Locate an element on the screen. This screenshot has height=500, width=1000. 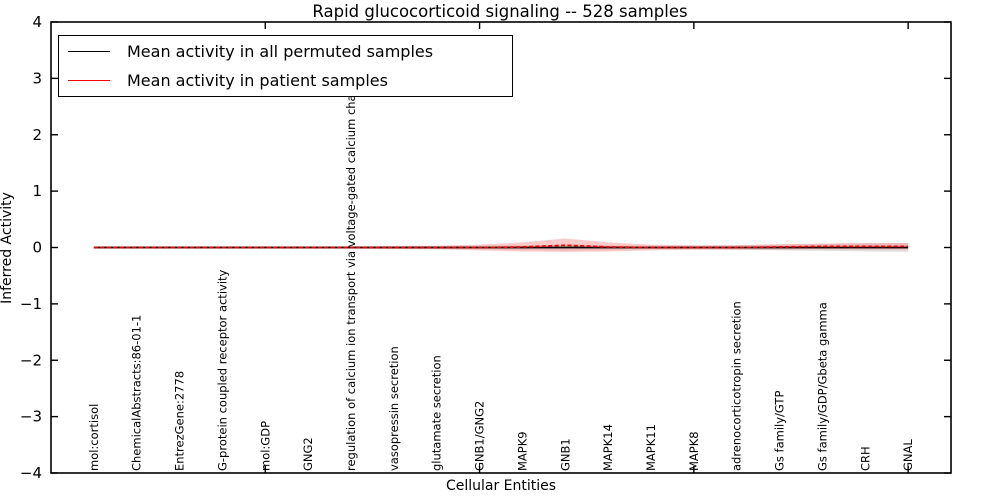
y-tick-label: 3 is located at coordinates (37, 78).